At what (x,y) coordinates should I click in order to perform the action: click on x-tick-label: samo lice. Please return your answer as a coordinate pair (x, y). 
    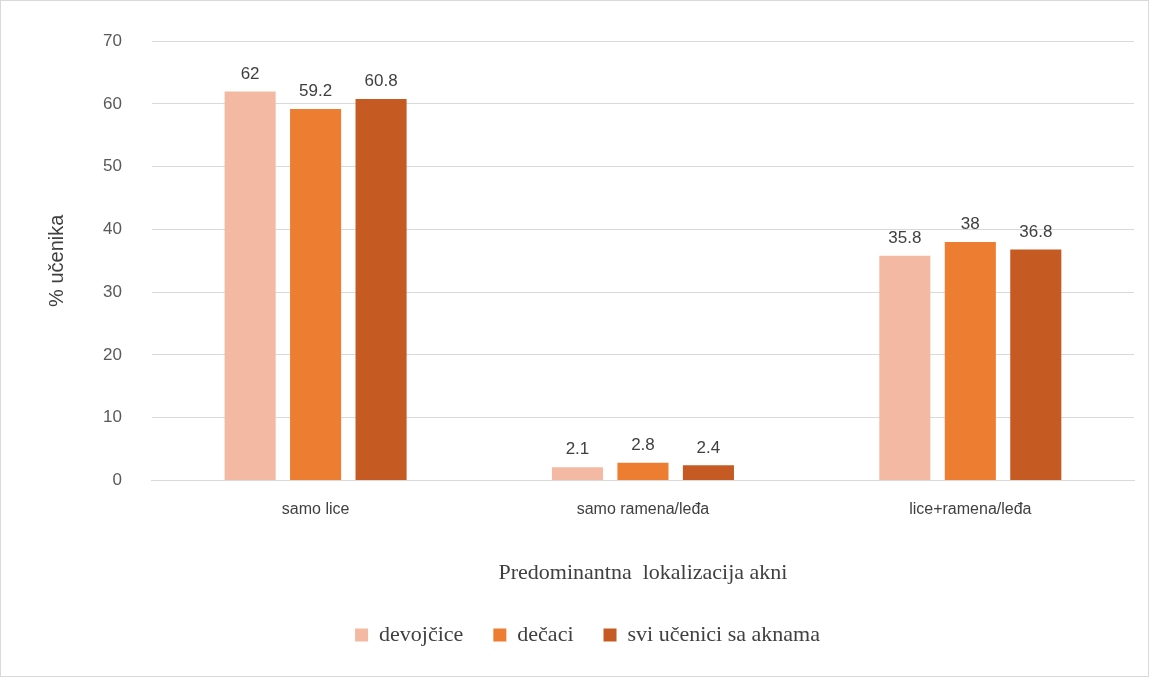
    Looking at the image, I should click on (315, 509).